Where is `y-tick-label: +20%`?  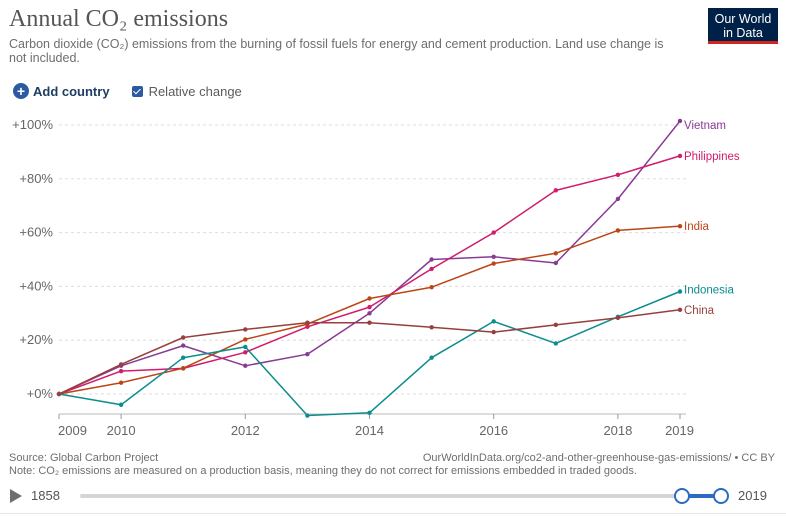 y-tick-label: +20% is located at coordinates (36, 339).